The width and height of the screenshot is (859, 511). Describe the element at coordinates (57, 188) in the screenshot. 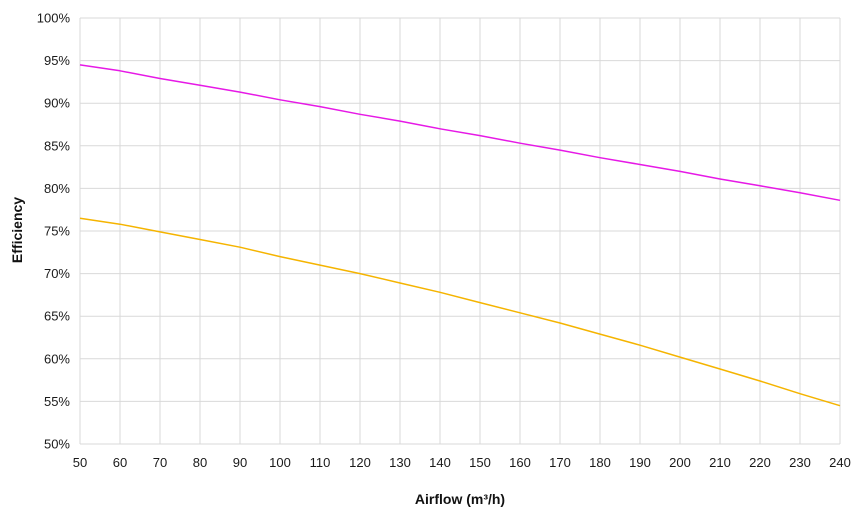

I see `y-tick-label: 80%` at that location.